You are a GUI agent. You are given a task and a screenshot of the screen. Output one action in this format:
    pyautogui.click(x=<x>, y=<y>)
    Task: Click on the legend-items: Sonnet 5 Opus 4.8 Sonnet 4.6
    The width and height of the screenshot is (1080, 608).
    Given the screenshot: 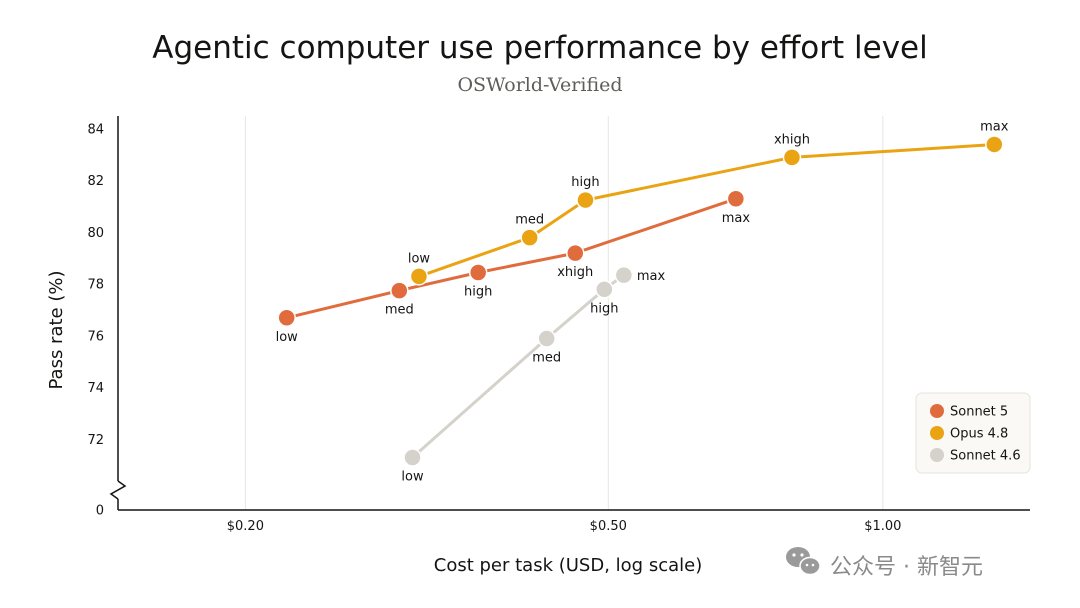 What is the action you would take?
    pyautogui.click(x=975, y=434)
    